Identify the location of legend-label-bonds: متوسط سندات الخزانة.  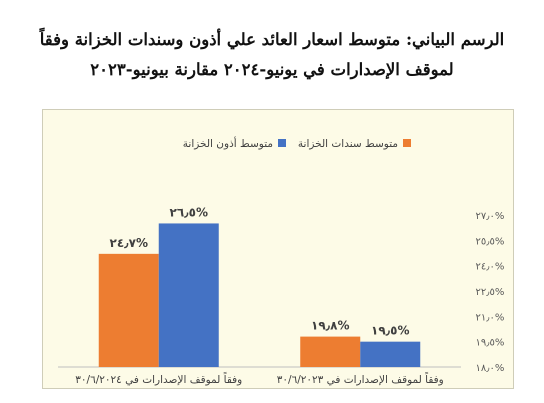
(348, 144).